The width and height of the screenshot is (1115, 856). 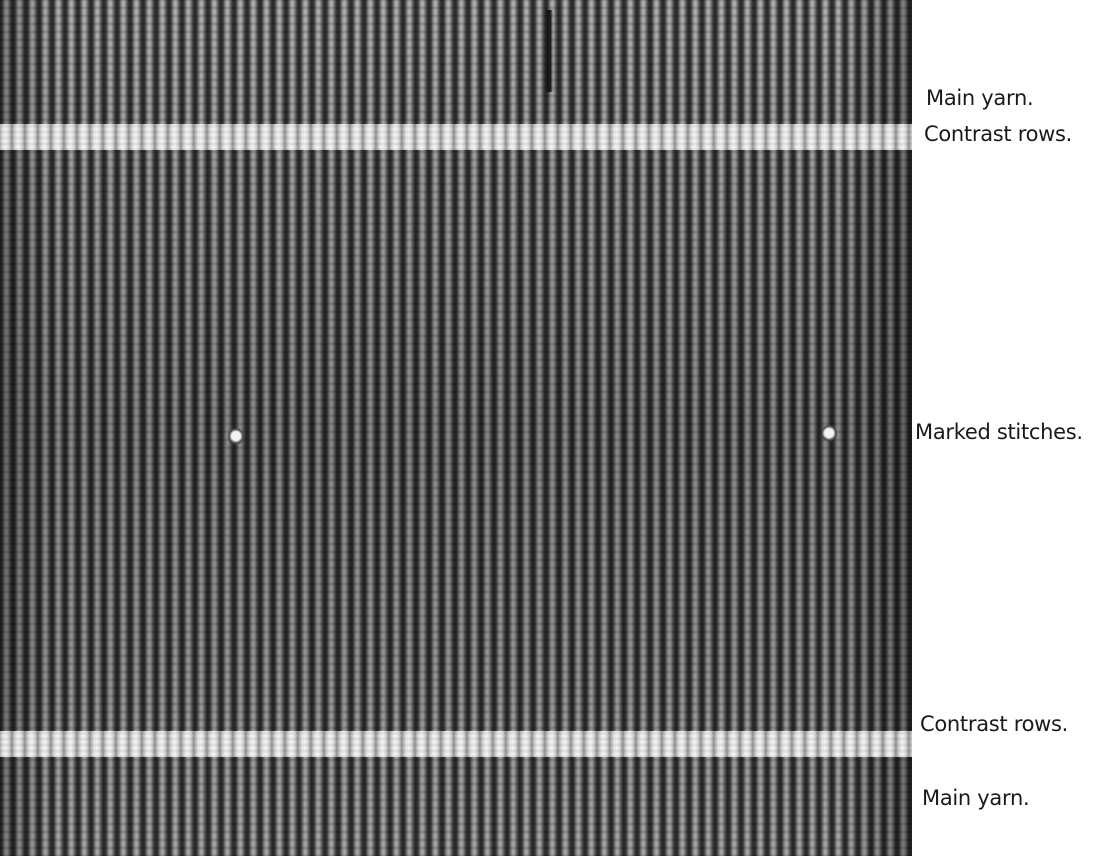 I want to click on marked-stitch-right, so click(x=829, y=434).